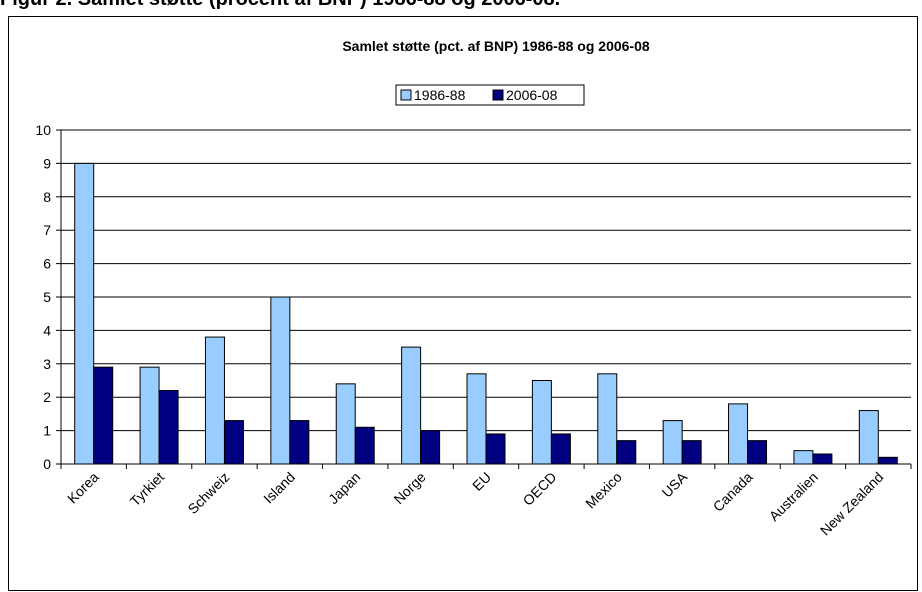 This screenshot has width=922, height=592. I want to click on category-label: Norge, so click(409, 488).